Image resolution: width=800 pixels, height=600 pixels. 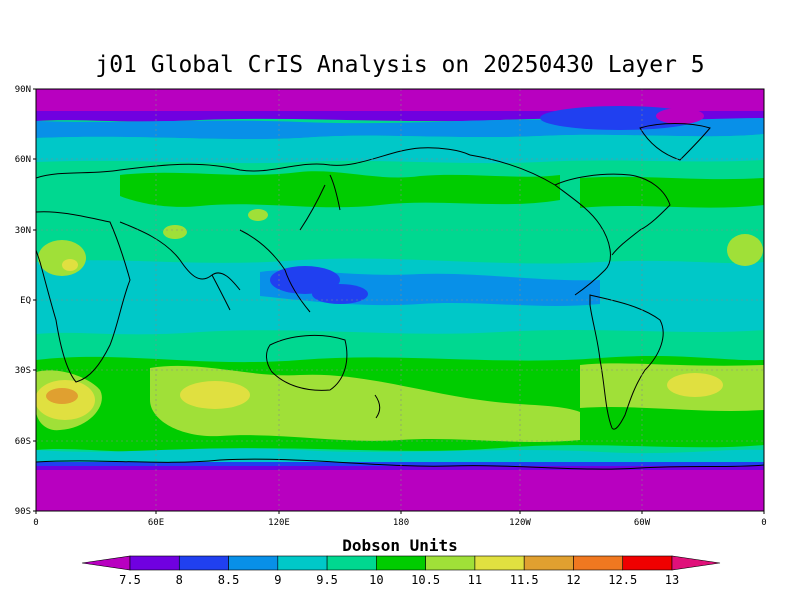 I want to click on colorbar-swatch-max, so click(x=696, y=563).